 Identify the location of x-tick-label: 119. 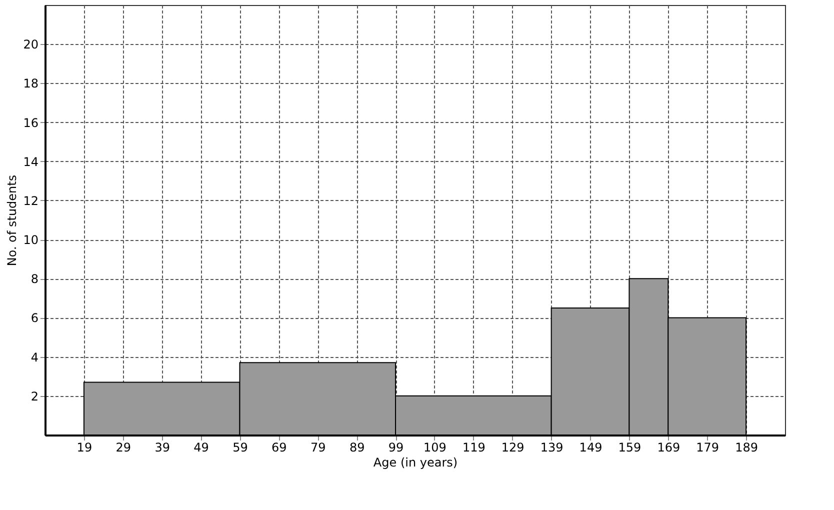
(474, 447).